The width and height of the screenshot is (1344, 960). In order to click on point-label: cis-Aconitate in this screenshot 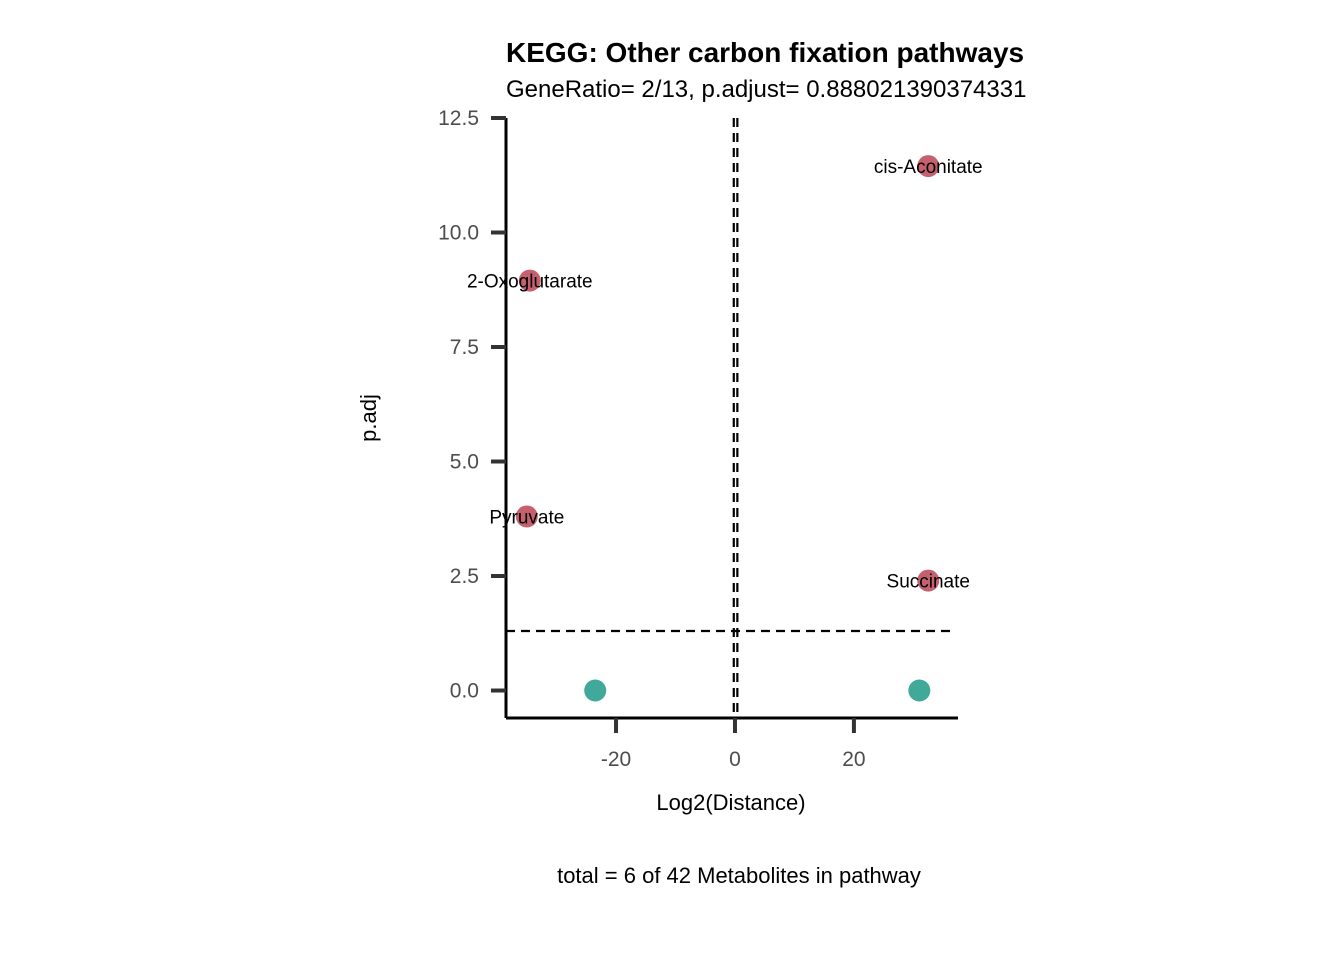, I will do `click(928, 167)`.